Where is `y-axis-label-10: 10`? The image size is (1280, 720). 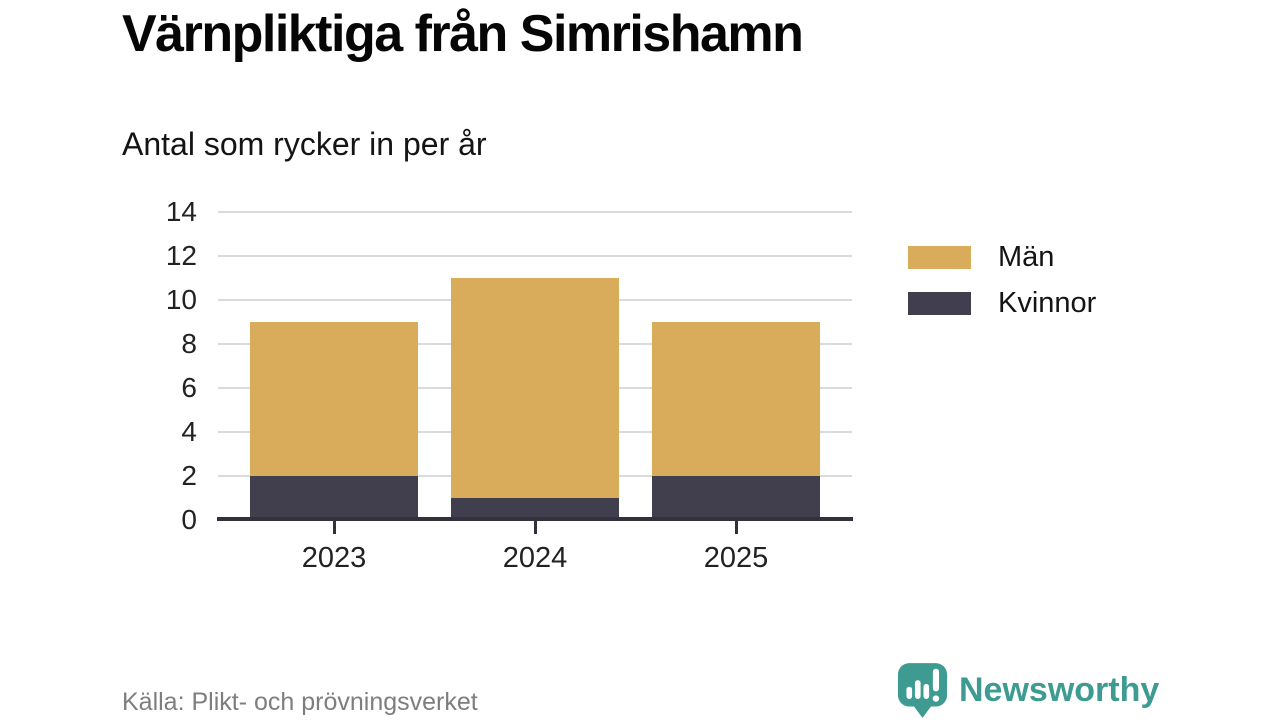 y-axis-label-10: 10 is located at coordinates (181, 299).